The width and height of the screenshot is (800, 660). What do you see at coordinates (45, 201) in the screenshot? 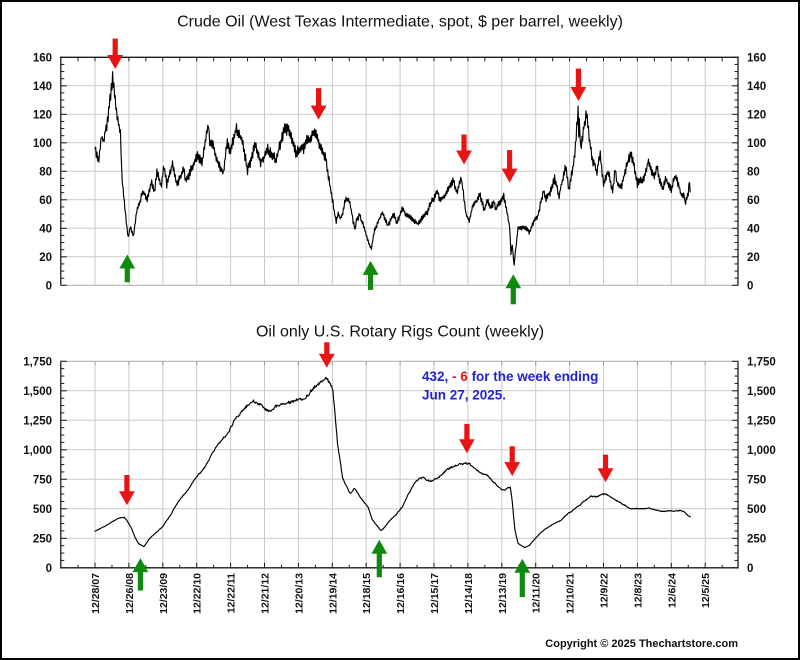
I see `y-tick-label-left: 60` at bounding box center [45, 201].